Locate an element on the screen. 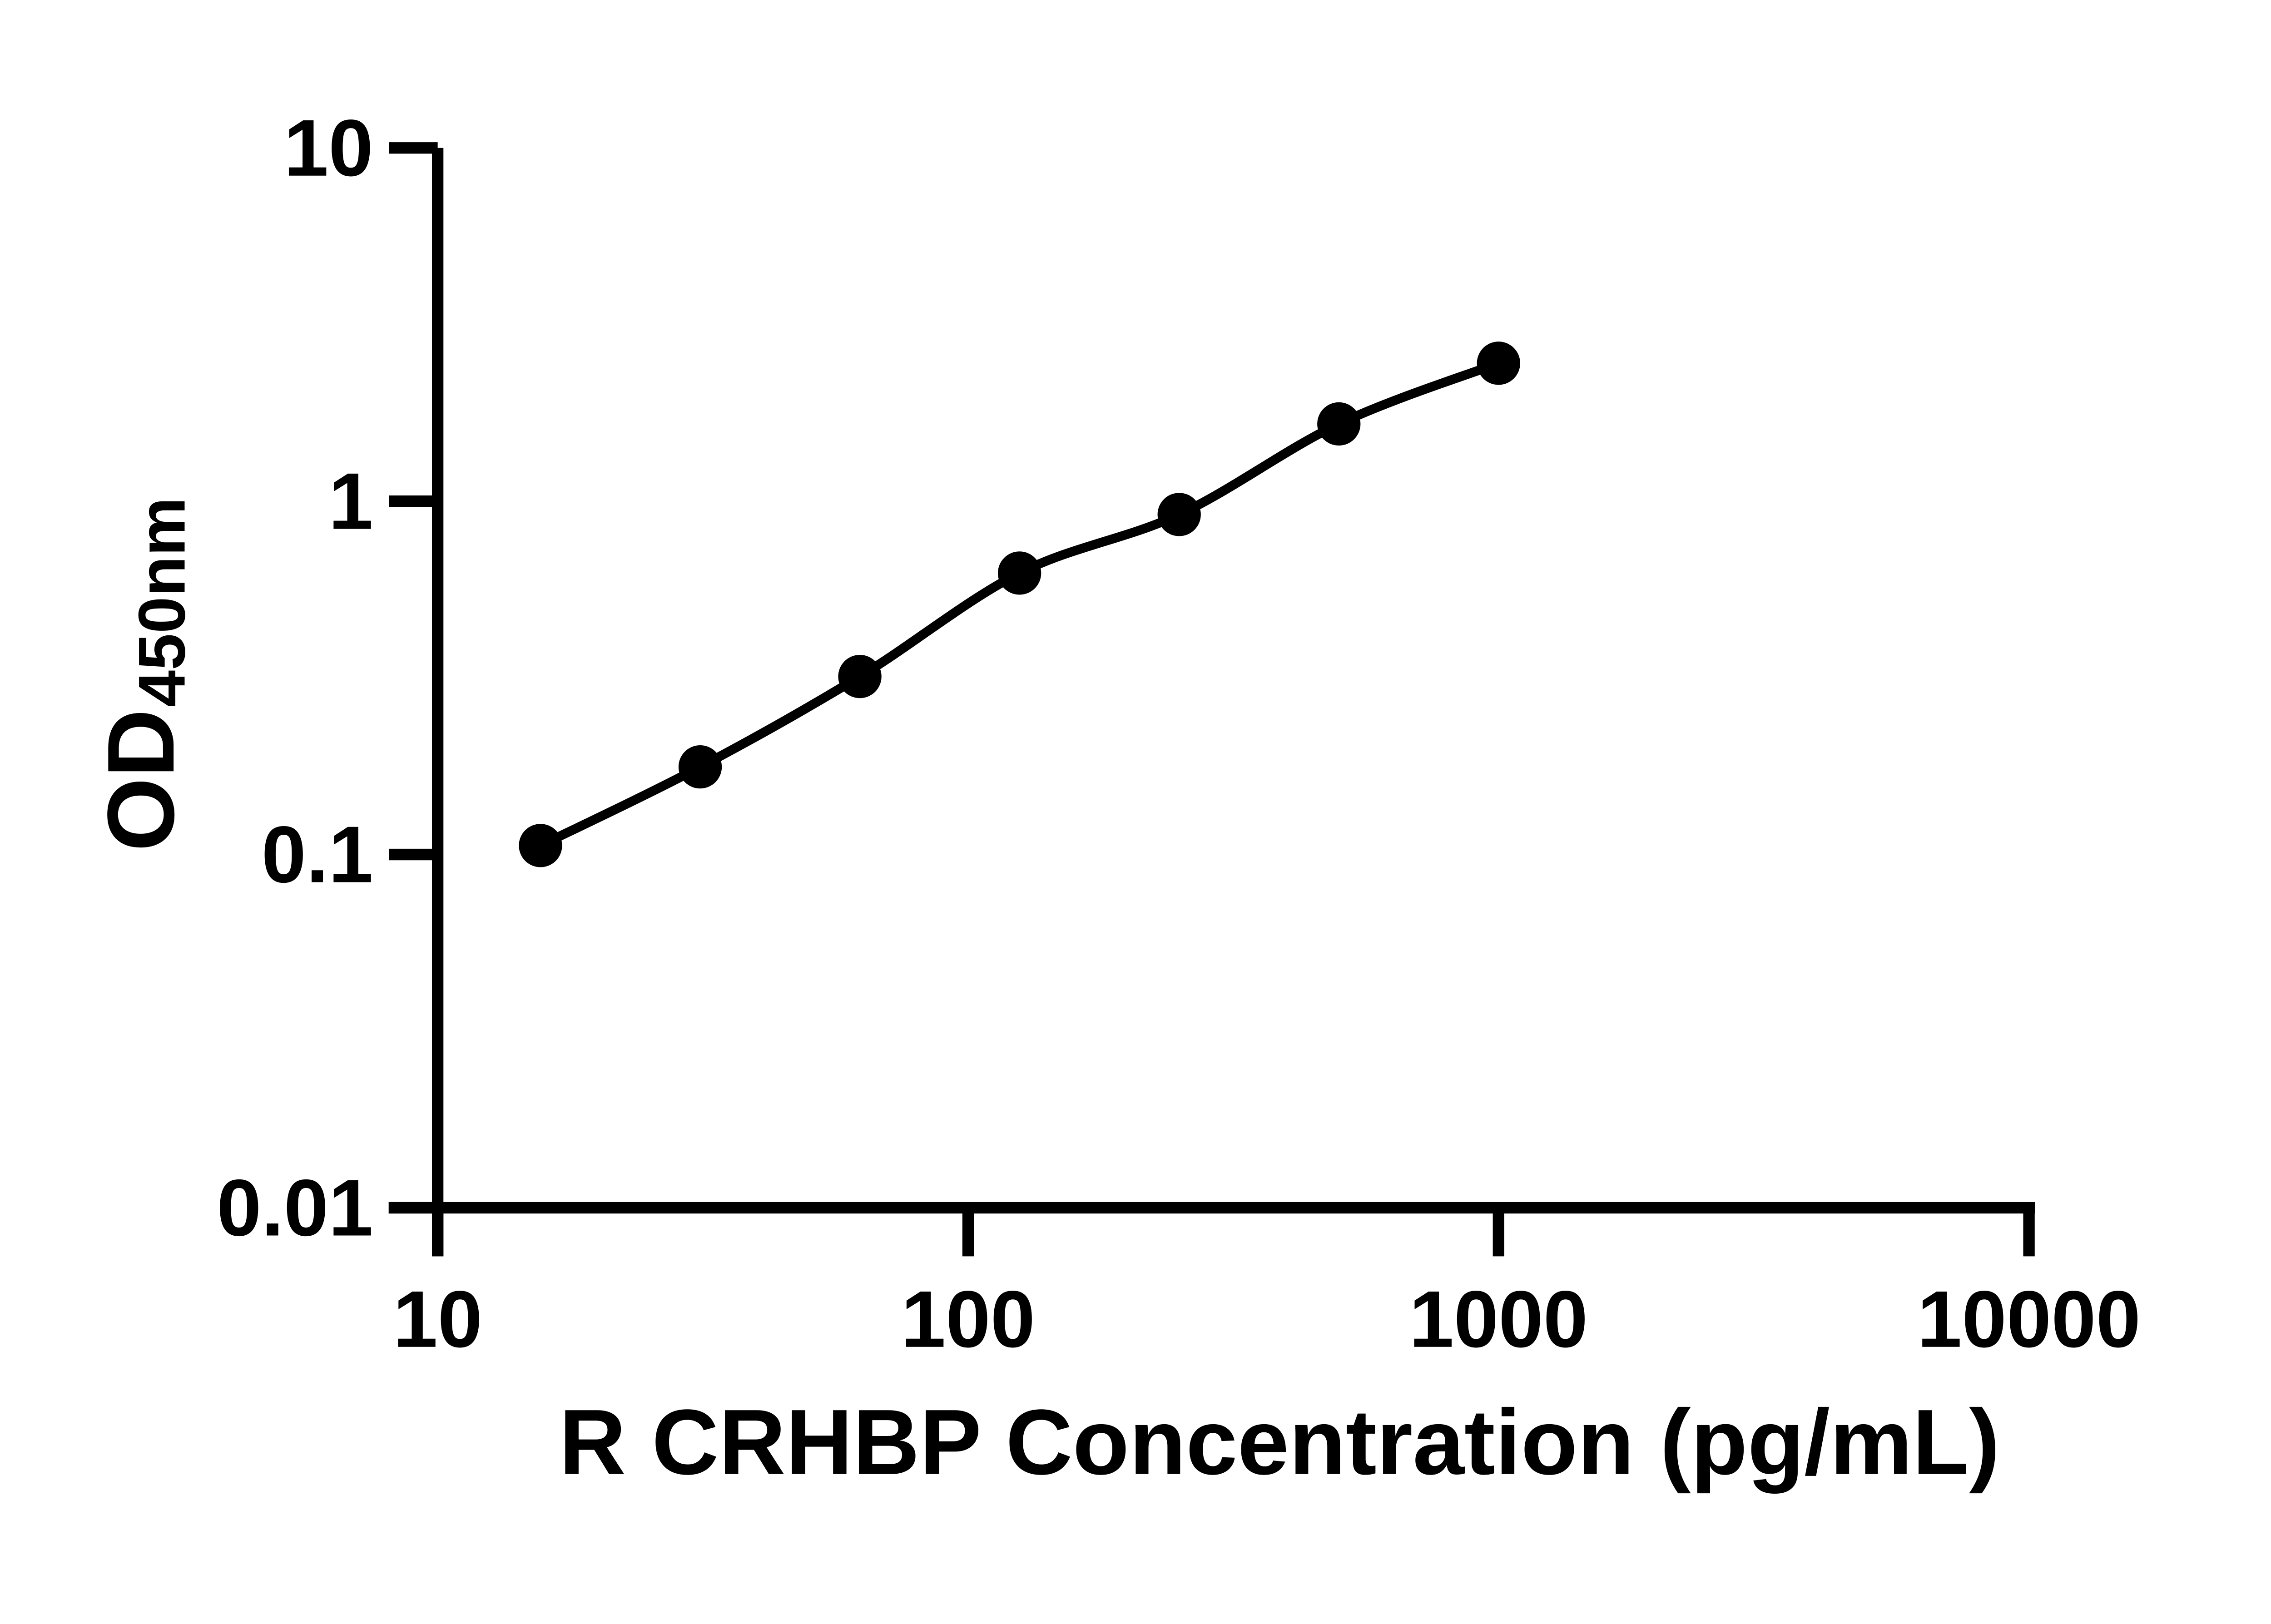 Image resolution: width=2271 pixels, height=1624 pixels. x-tick-label: 10000 is located at coordinates (2029, 1319).